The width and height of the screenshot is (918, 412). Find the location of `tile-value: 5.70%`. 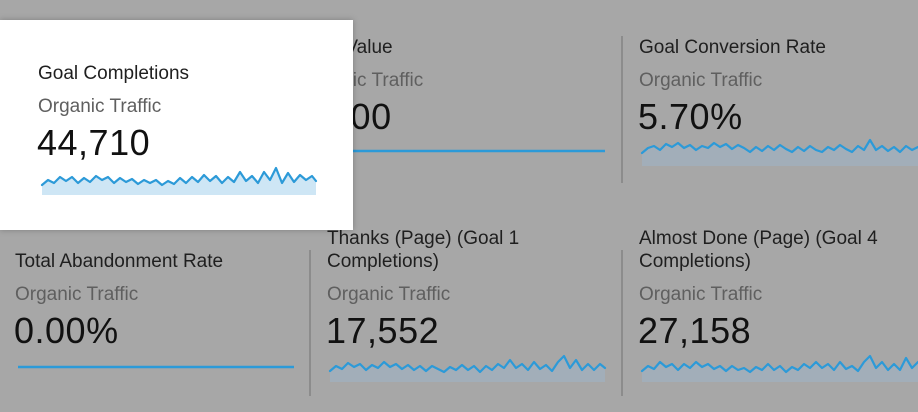

tile-value: 5.70% is located at coordinates (690, 116).